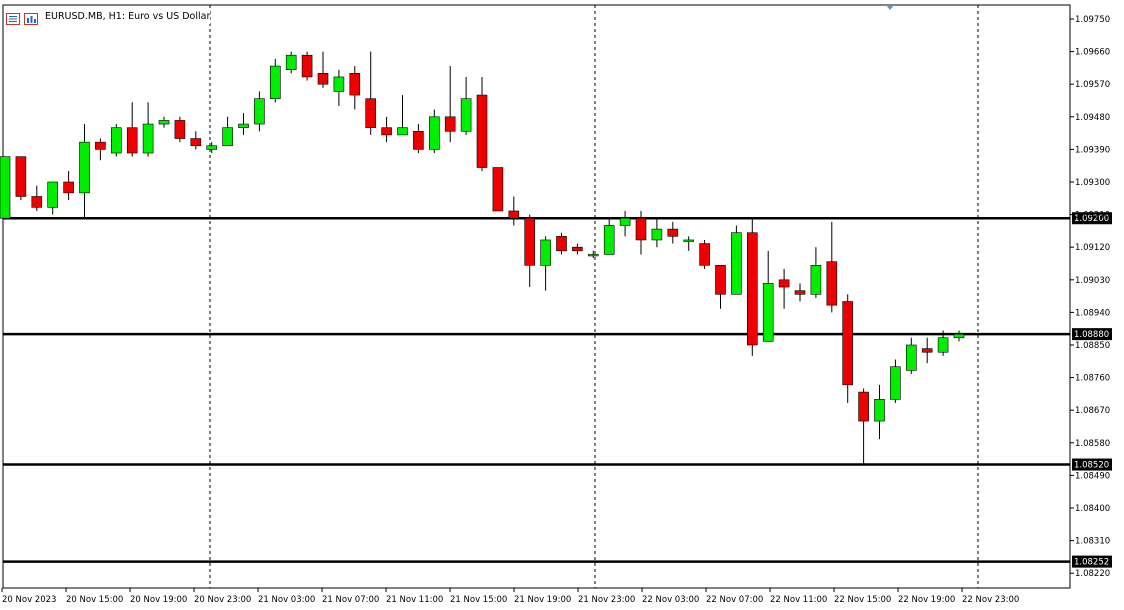 This screenshot has height=610, width=1124. What do you see at coordinates (1091, 466) in the screenshot?
I see `level-price-label: 1.08520` at bounding box center [1091, 466].